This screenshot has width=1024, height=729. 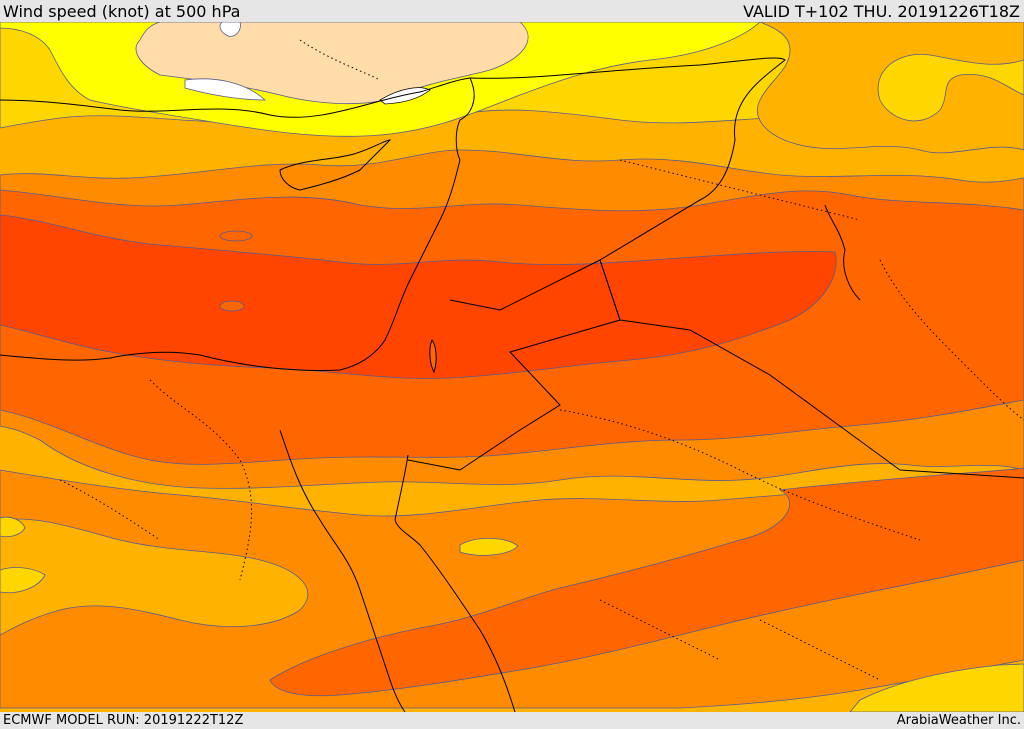 What do you see at coordinates (237, 119) in the screenshot?
I see `coastline-turkey` at bounding box center [237, 119].